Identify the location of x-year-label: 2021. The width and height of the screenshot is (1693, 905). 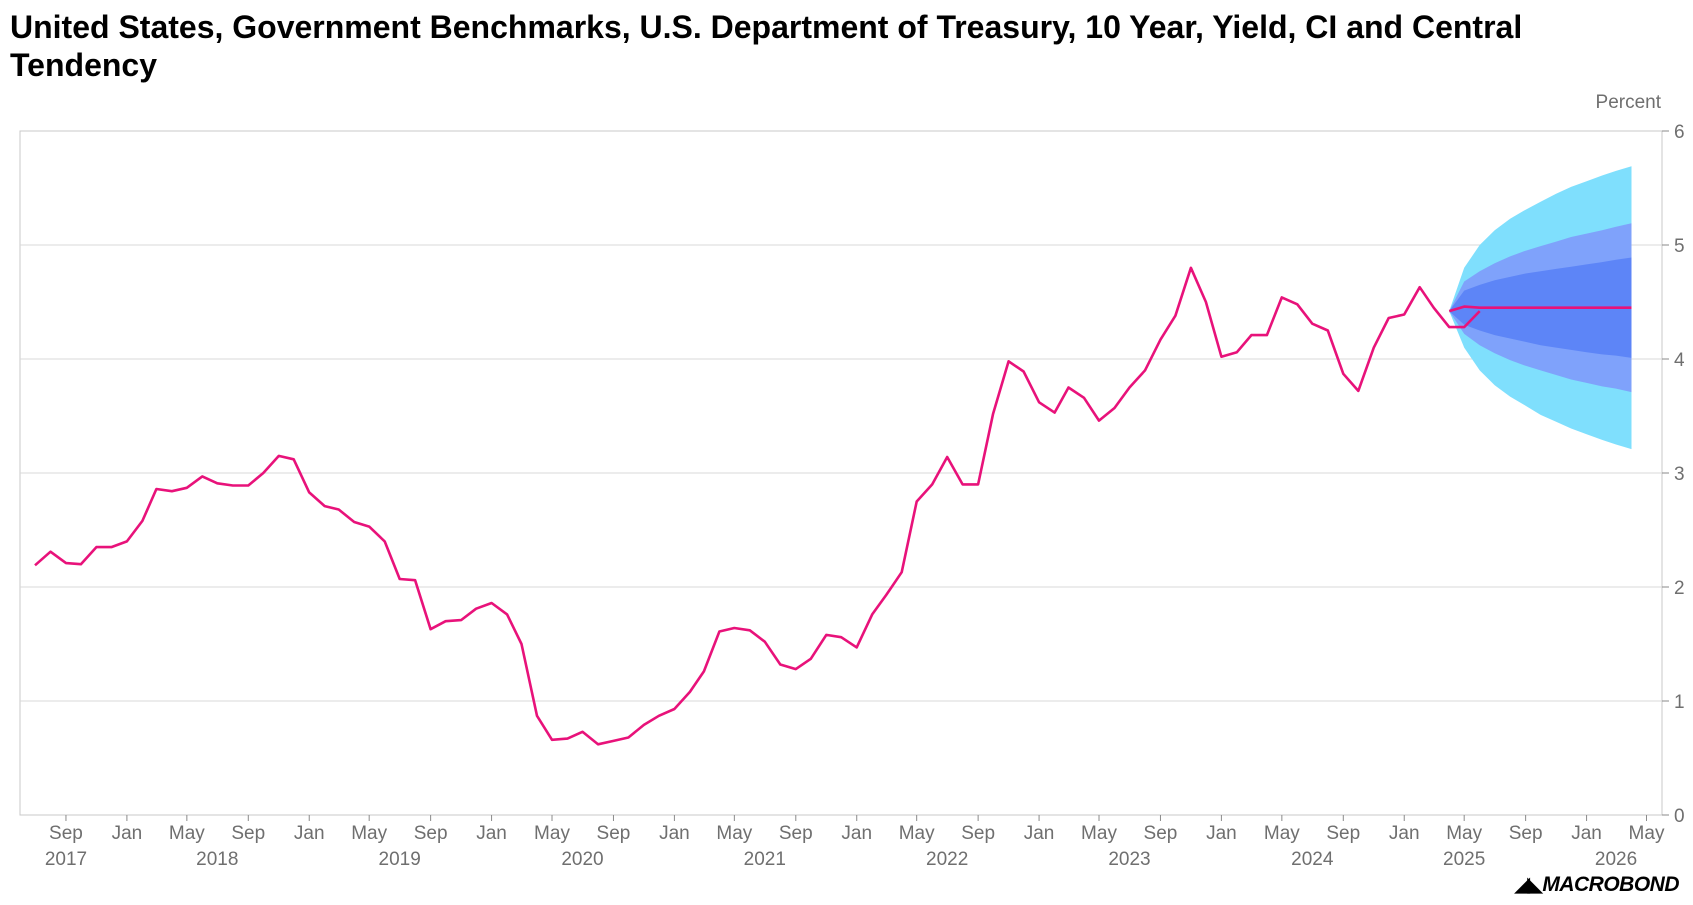
(765, 859).